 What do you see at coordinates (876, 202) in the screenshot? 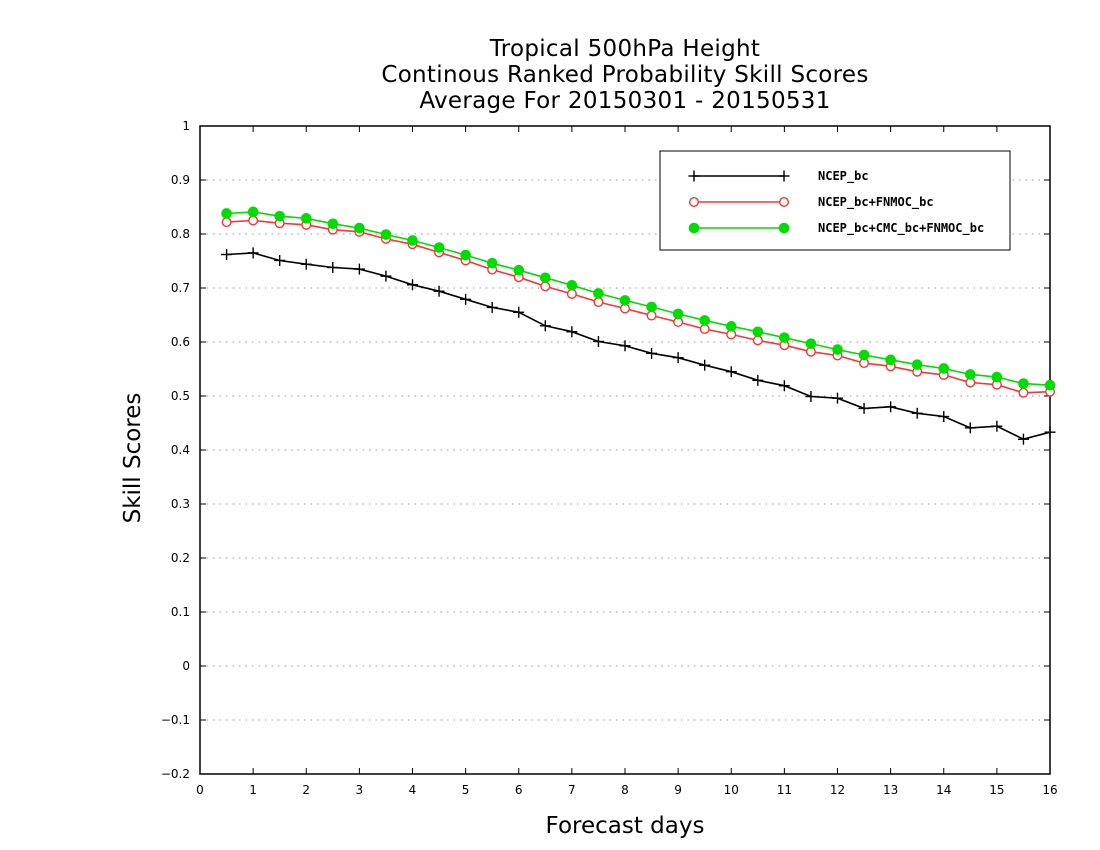
I see `legend-label: NCEP_bc+FNMOC_bc` at bounding box center [876, 202].